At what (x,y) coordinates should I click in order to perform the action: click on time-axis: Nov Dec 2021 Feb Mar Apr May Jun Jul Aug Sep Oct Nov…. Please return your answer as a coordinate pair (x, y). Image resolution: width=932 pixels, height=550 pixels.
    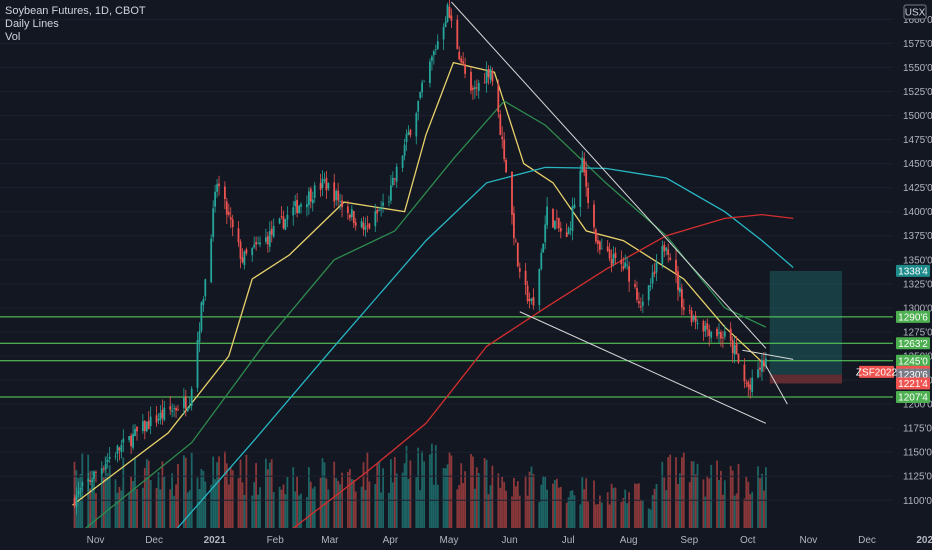
    Looking at the image, I should click on (466, 539).